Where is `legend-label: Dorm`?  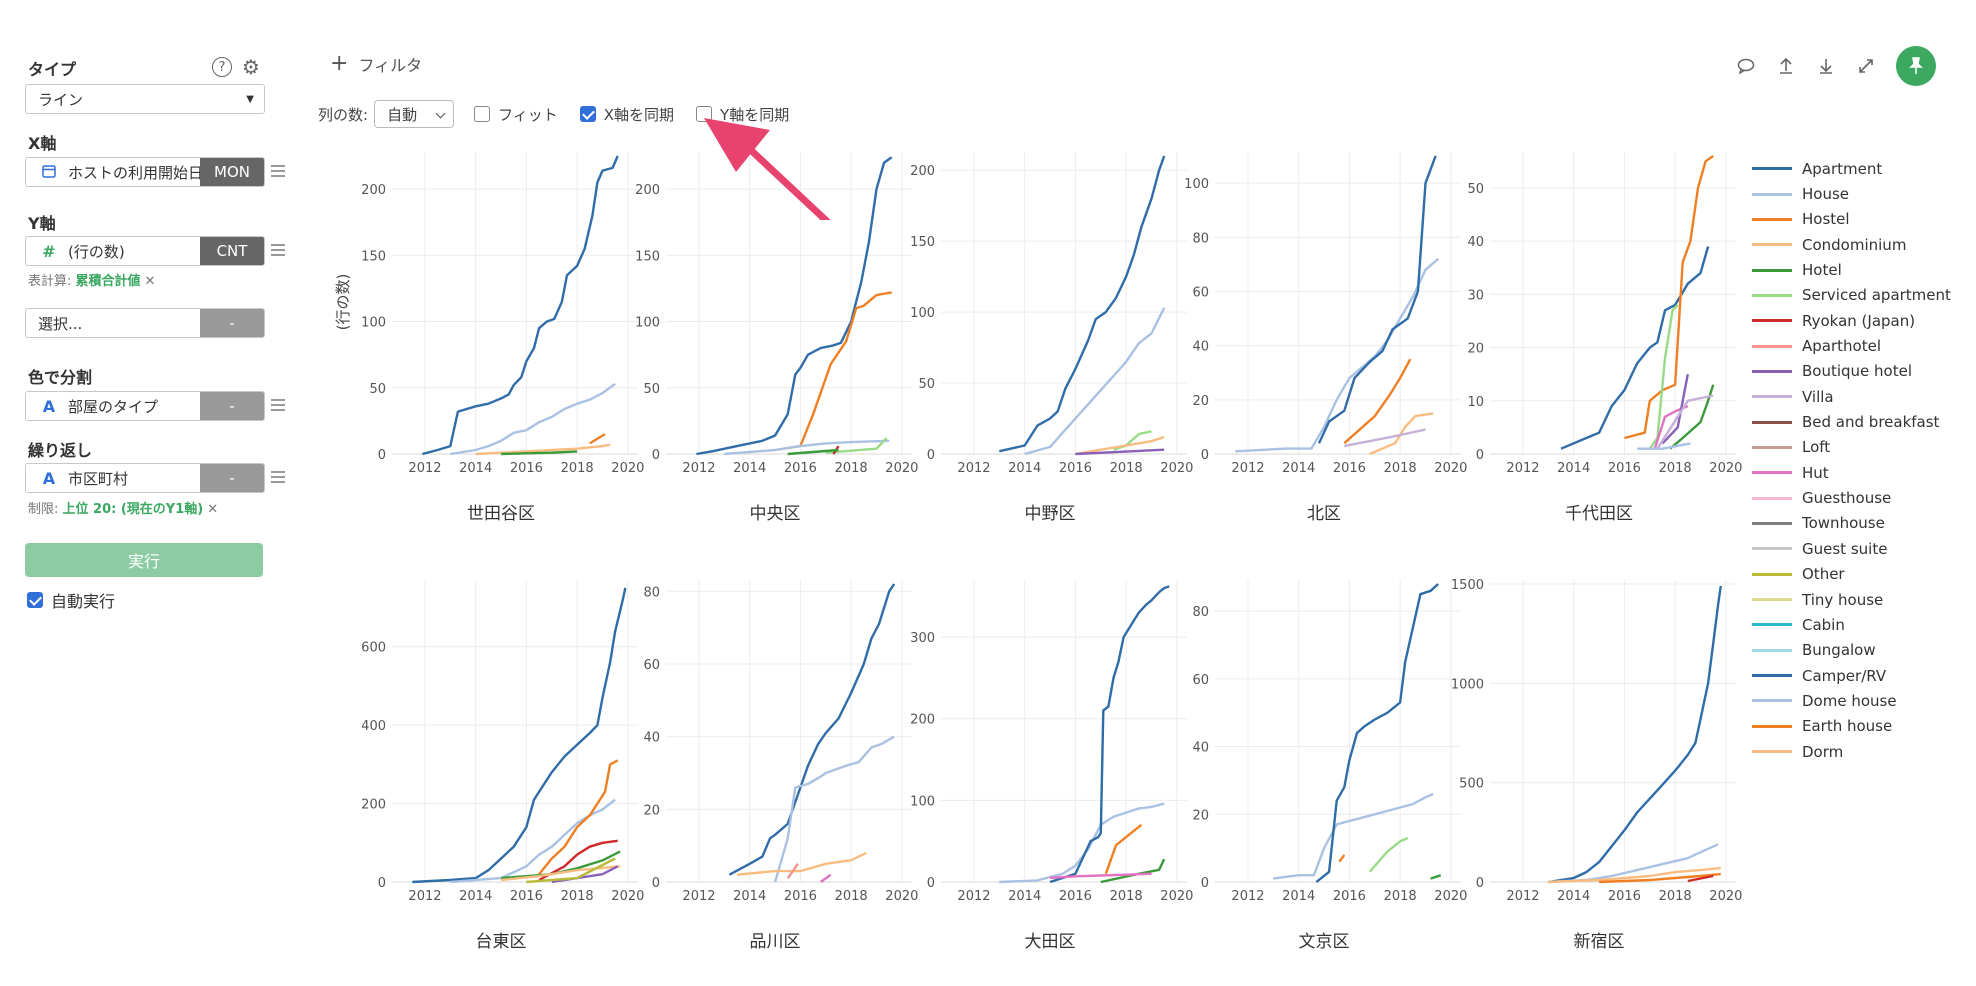
legend-label: Dorm is located at coordinates (1823, 751).